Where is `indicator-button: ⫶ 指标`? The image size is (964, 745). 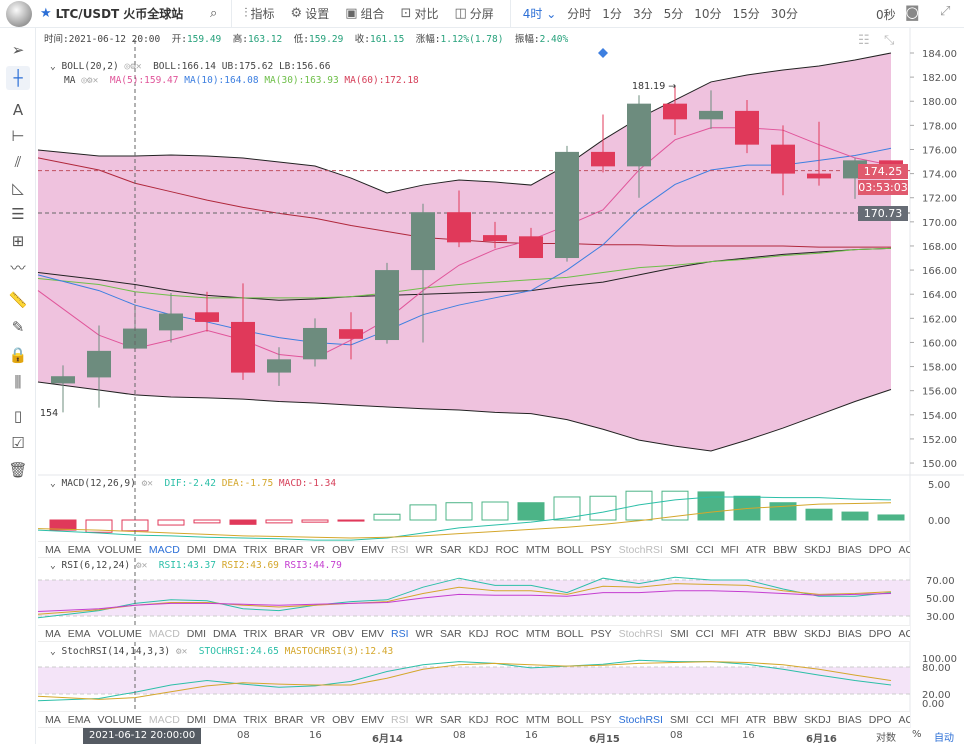
indicator-button: ⫶ 指标 is located at coordinates (259, 13).